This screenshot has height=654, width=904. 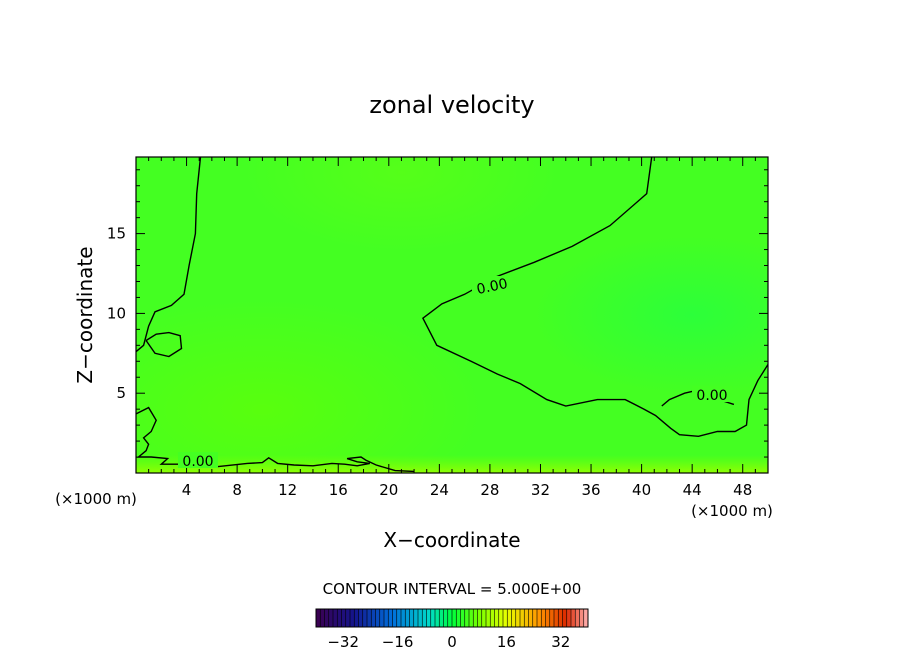 I want to click on x-tick-label: 4, so click(x=187, y=490).